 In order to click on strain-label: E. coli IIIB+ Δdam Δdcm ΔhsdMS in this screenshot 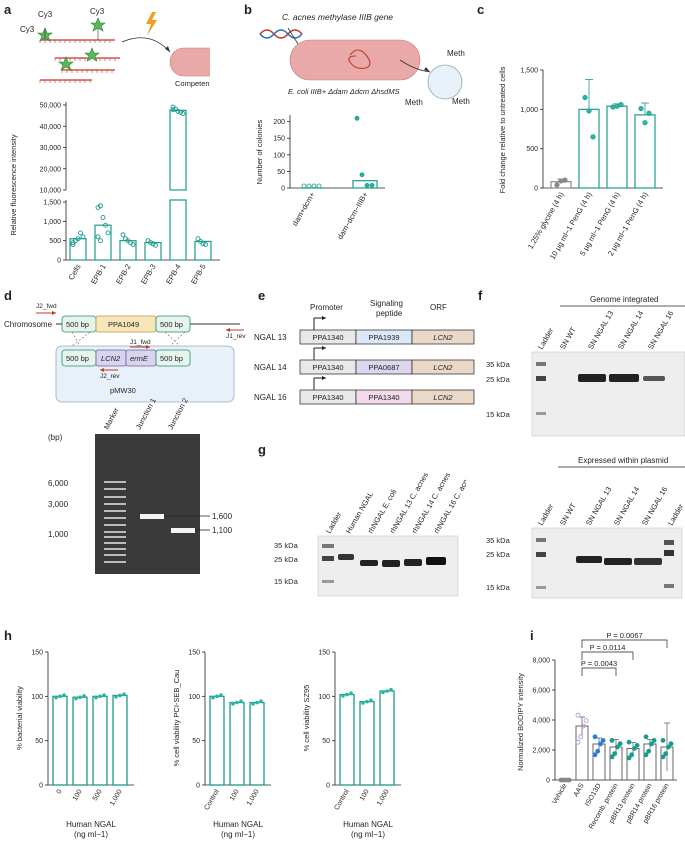, I will do `click(344, 91)`.